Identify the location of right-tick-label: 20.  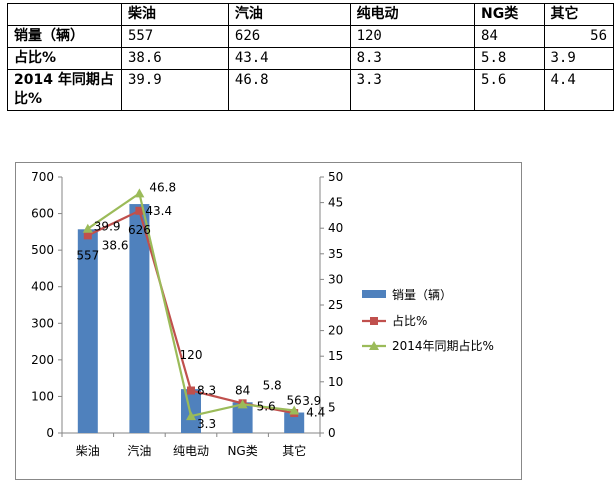
(335, 331).